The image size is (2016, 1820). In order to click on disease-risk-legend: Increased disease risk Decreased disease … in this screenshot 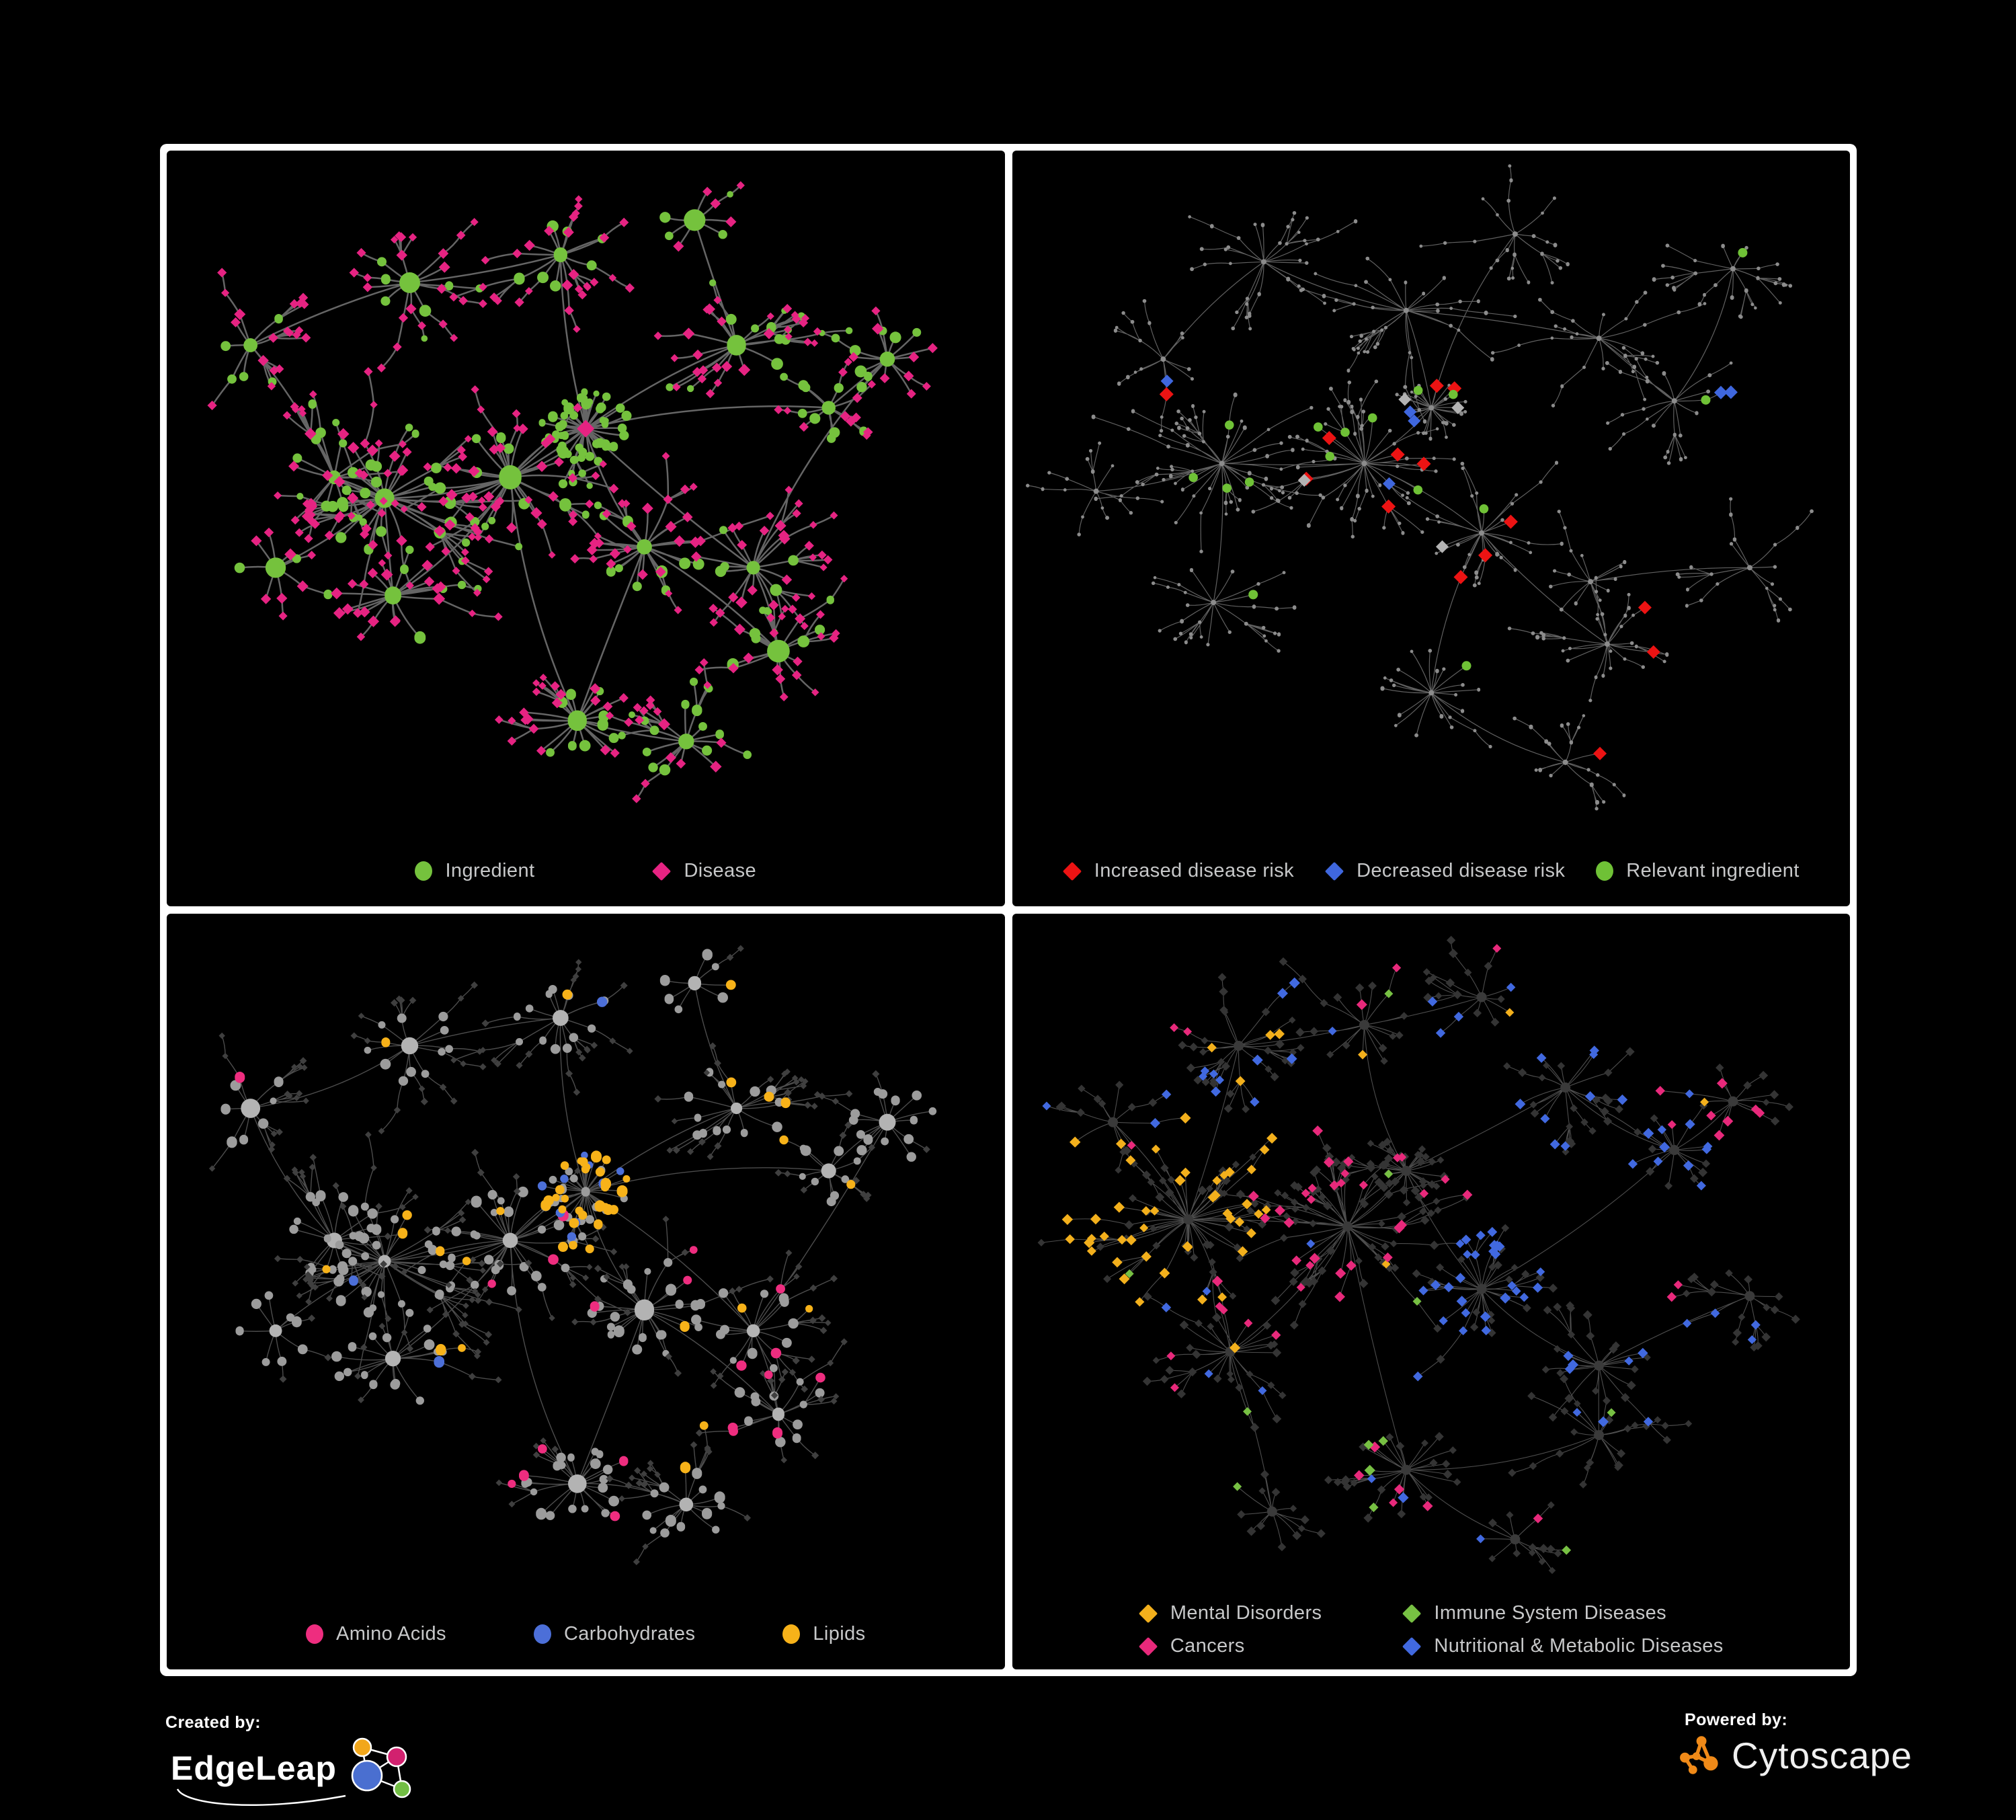, I will do `click(1431, 871)`.